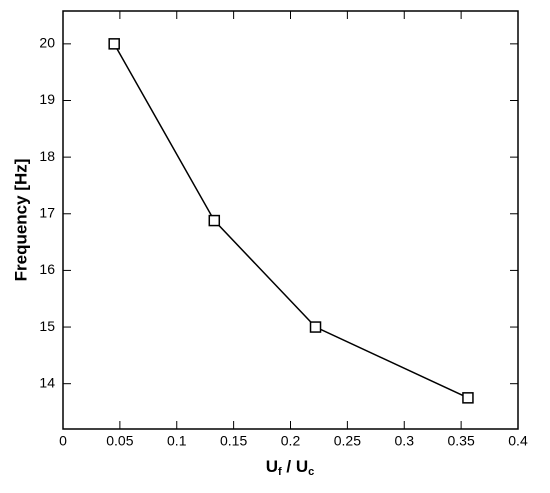 Image resolution: width=550 pixels, height=493 pixels. What do you see at coordinates (290, 467) in the screenshot?
I see `x-axis-label: Uf / Uc` at bounding box center [290, 467].